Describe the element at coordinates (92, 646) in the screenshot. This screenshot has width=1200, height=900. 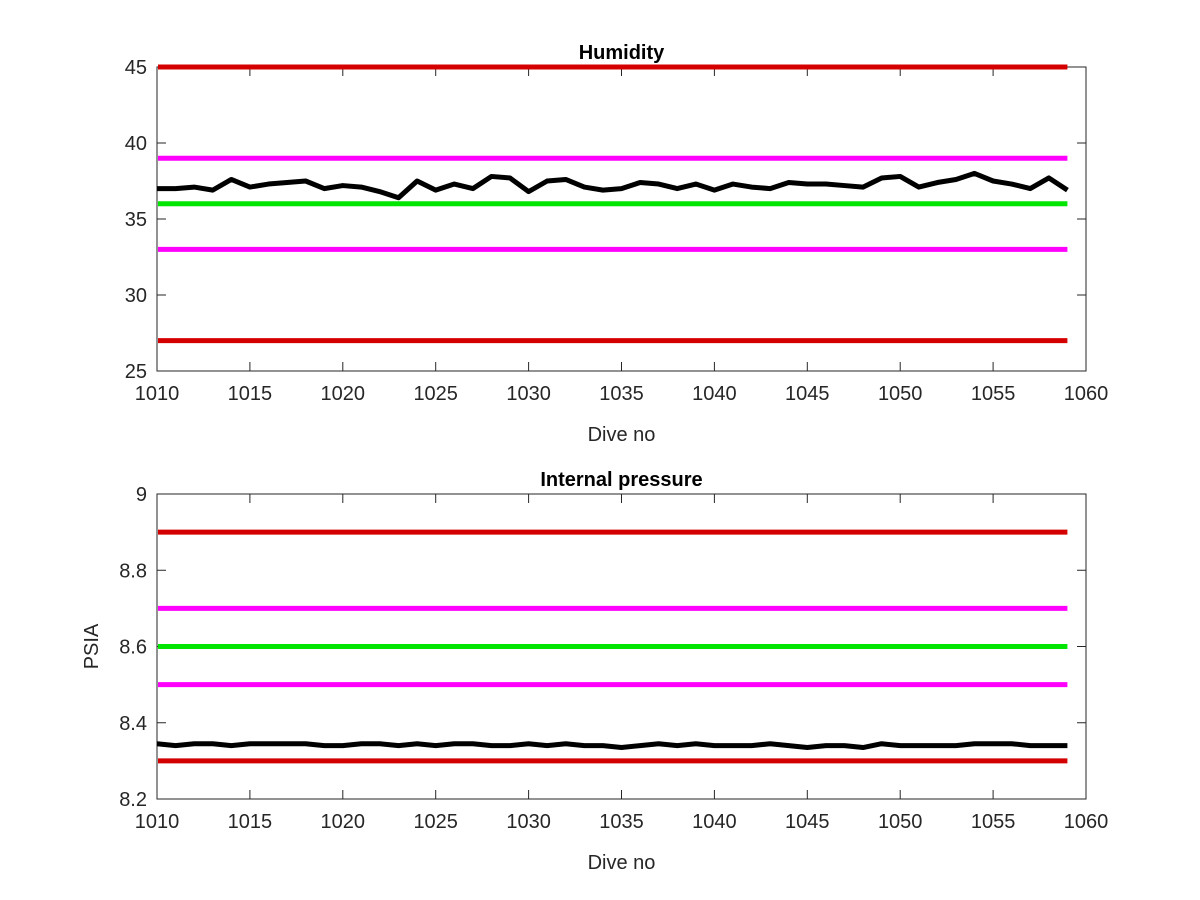
I see `y-axis-label: PSIA` at that location.